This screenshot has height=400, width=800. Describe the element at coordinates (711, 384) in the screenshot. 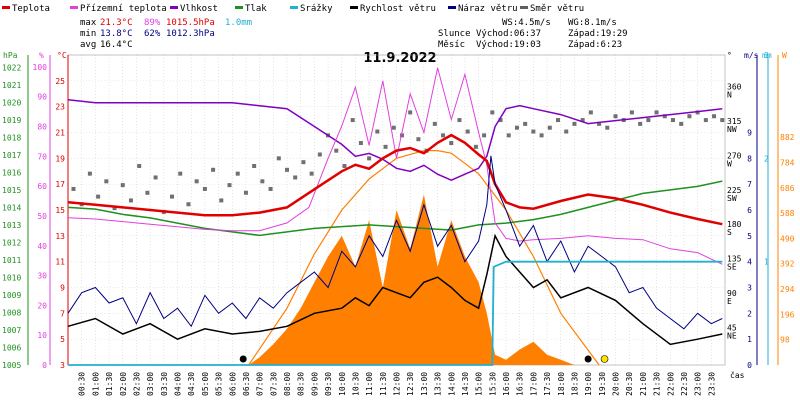

I see `time-tick-46: 23:30` at that location.